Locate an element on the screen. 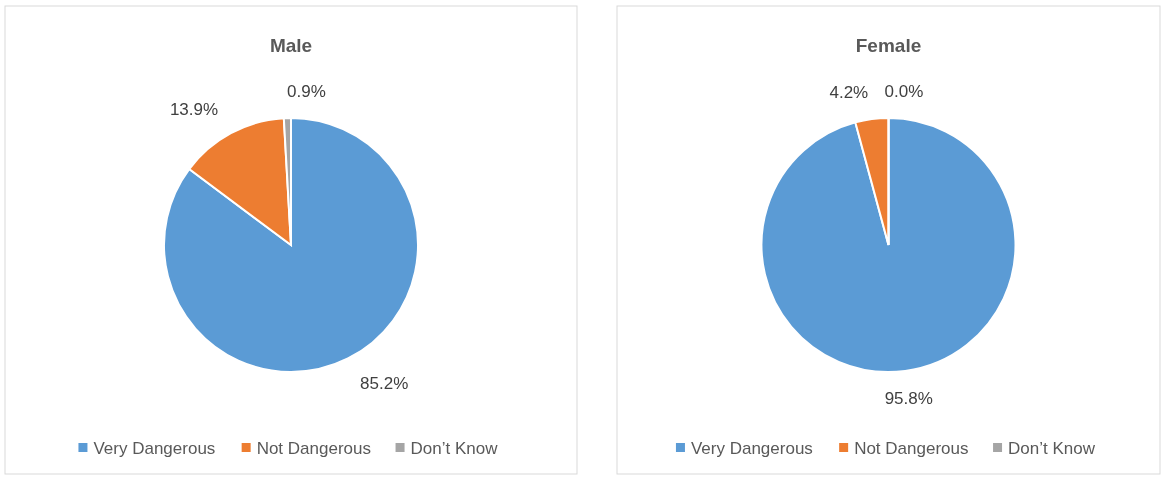 The image size is (1164, 479). data-label: 95.8% is located at coordinates (908, 398).